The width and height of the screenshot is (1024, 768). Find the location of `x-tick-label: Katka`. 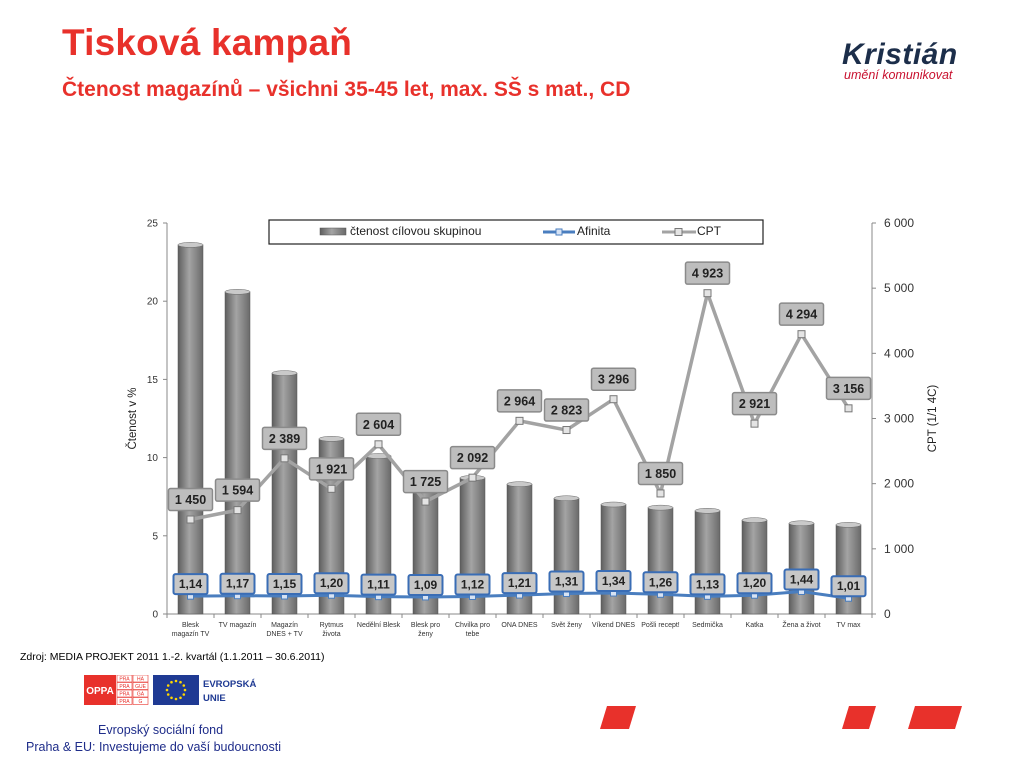

x-tick-label: Katka is located at coordinates (755, 625).